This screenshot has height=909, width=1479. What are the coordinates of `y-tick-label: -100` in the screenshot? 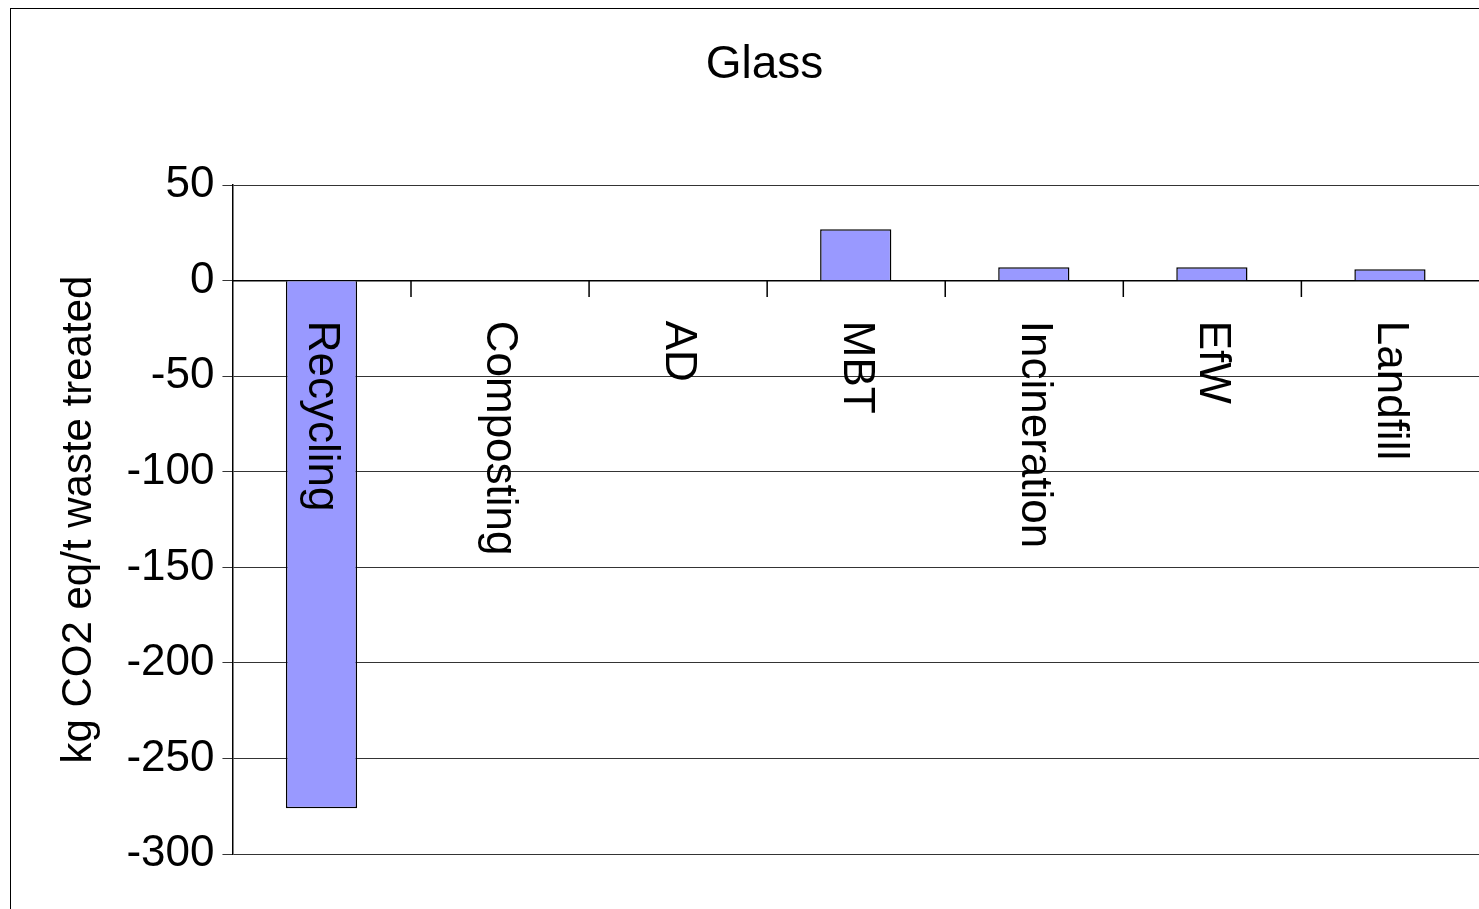 It's located at (170, 468).